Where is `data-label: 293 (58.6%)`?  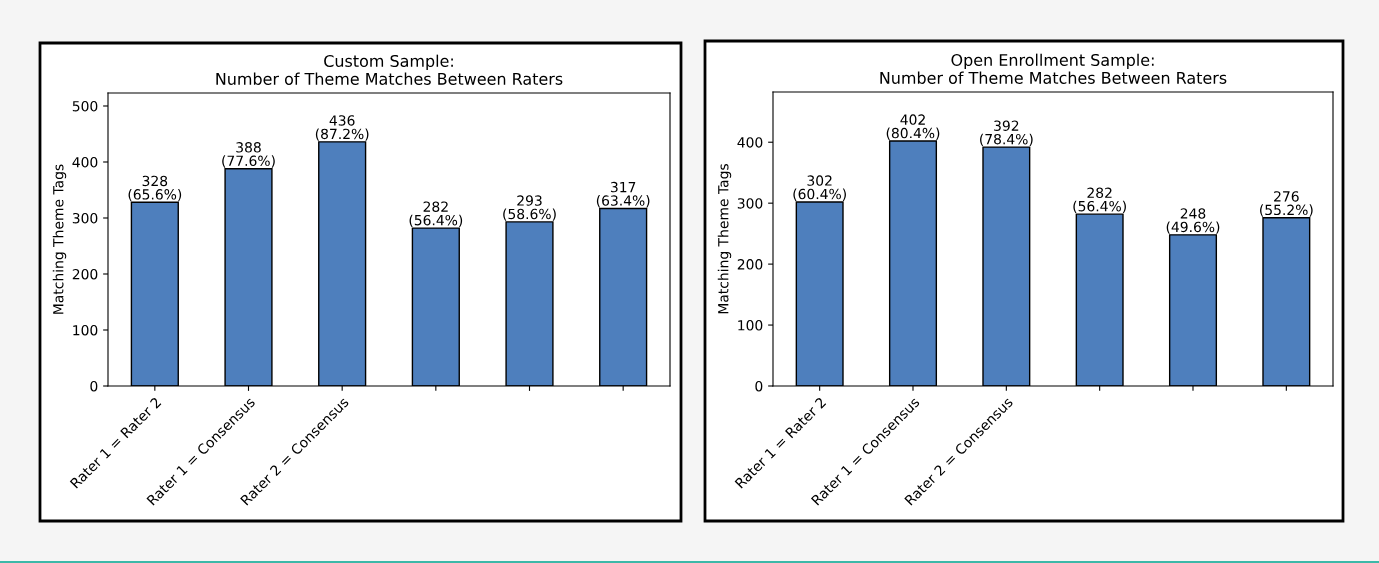 data-label: 293 (58.6%) is located at coordinates (529, 208).